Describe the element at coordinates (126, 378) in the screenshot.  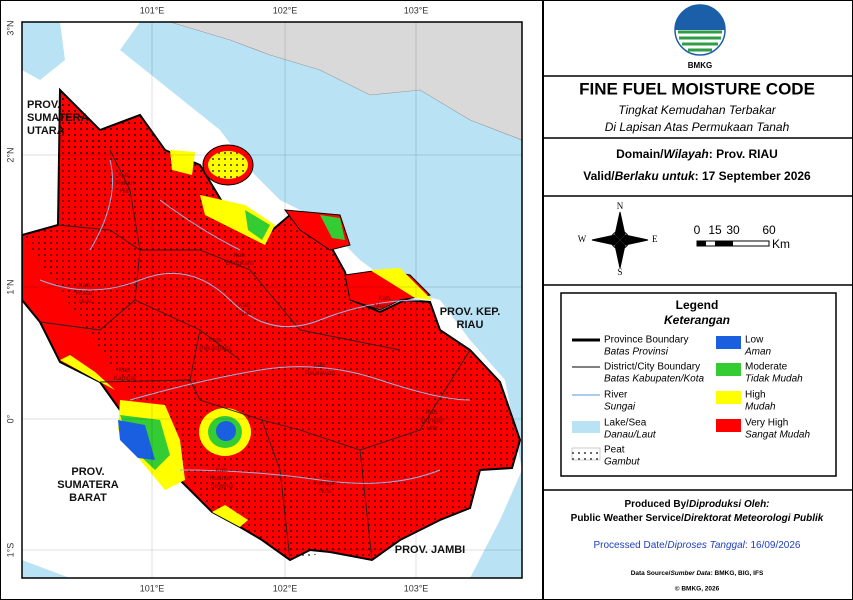
I see `district-label-line: Kampar` at that location.